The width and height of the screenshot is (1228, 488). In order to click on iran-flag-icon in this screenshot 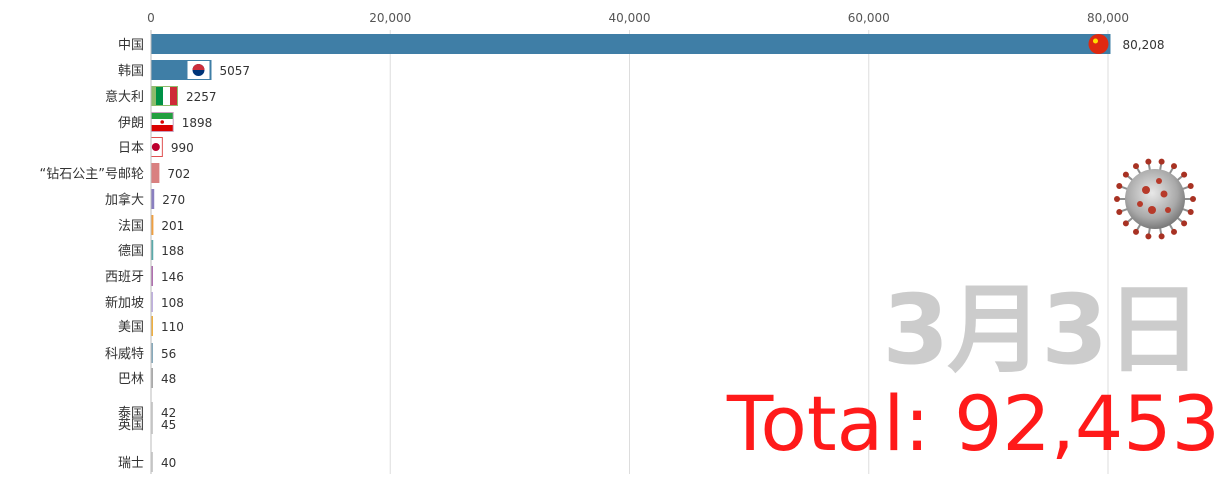, I will do `click(162, 122)`.